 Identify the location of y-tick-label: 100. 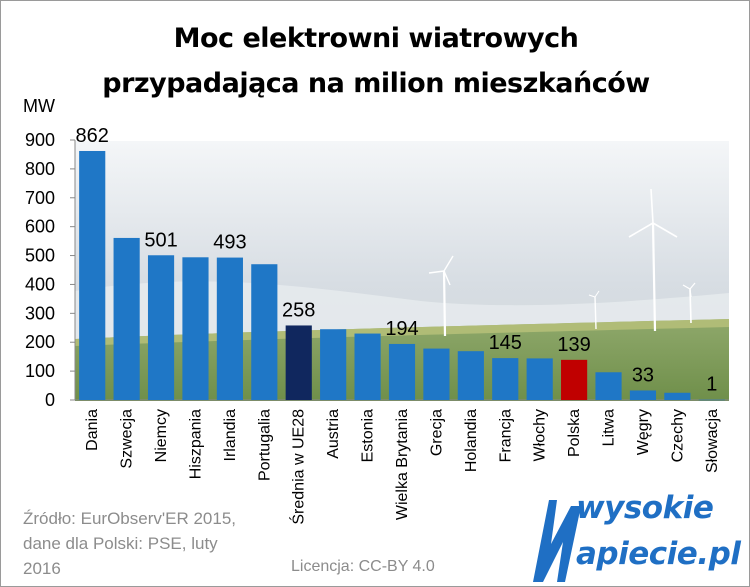
(40, 371).